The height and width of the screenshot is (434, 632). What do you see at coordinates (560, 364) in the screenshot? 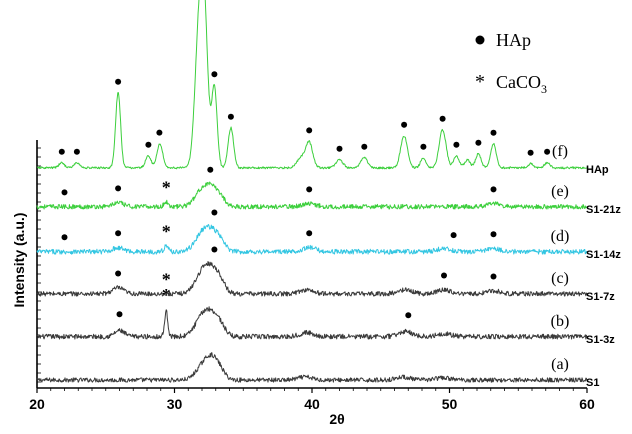
I see `series-letter-label: (a)` at bounding box center [560, 364].